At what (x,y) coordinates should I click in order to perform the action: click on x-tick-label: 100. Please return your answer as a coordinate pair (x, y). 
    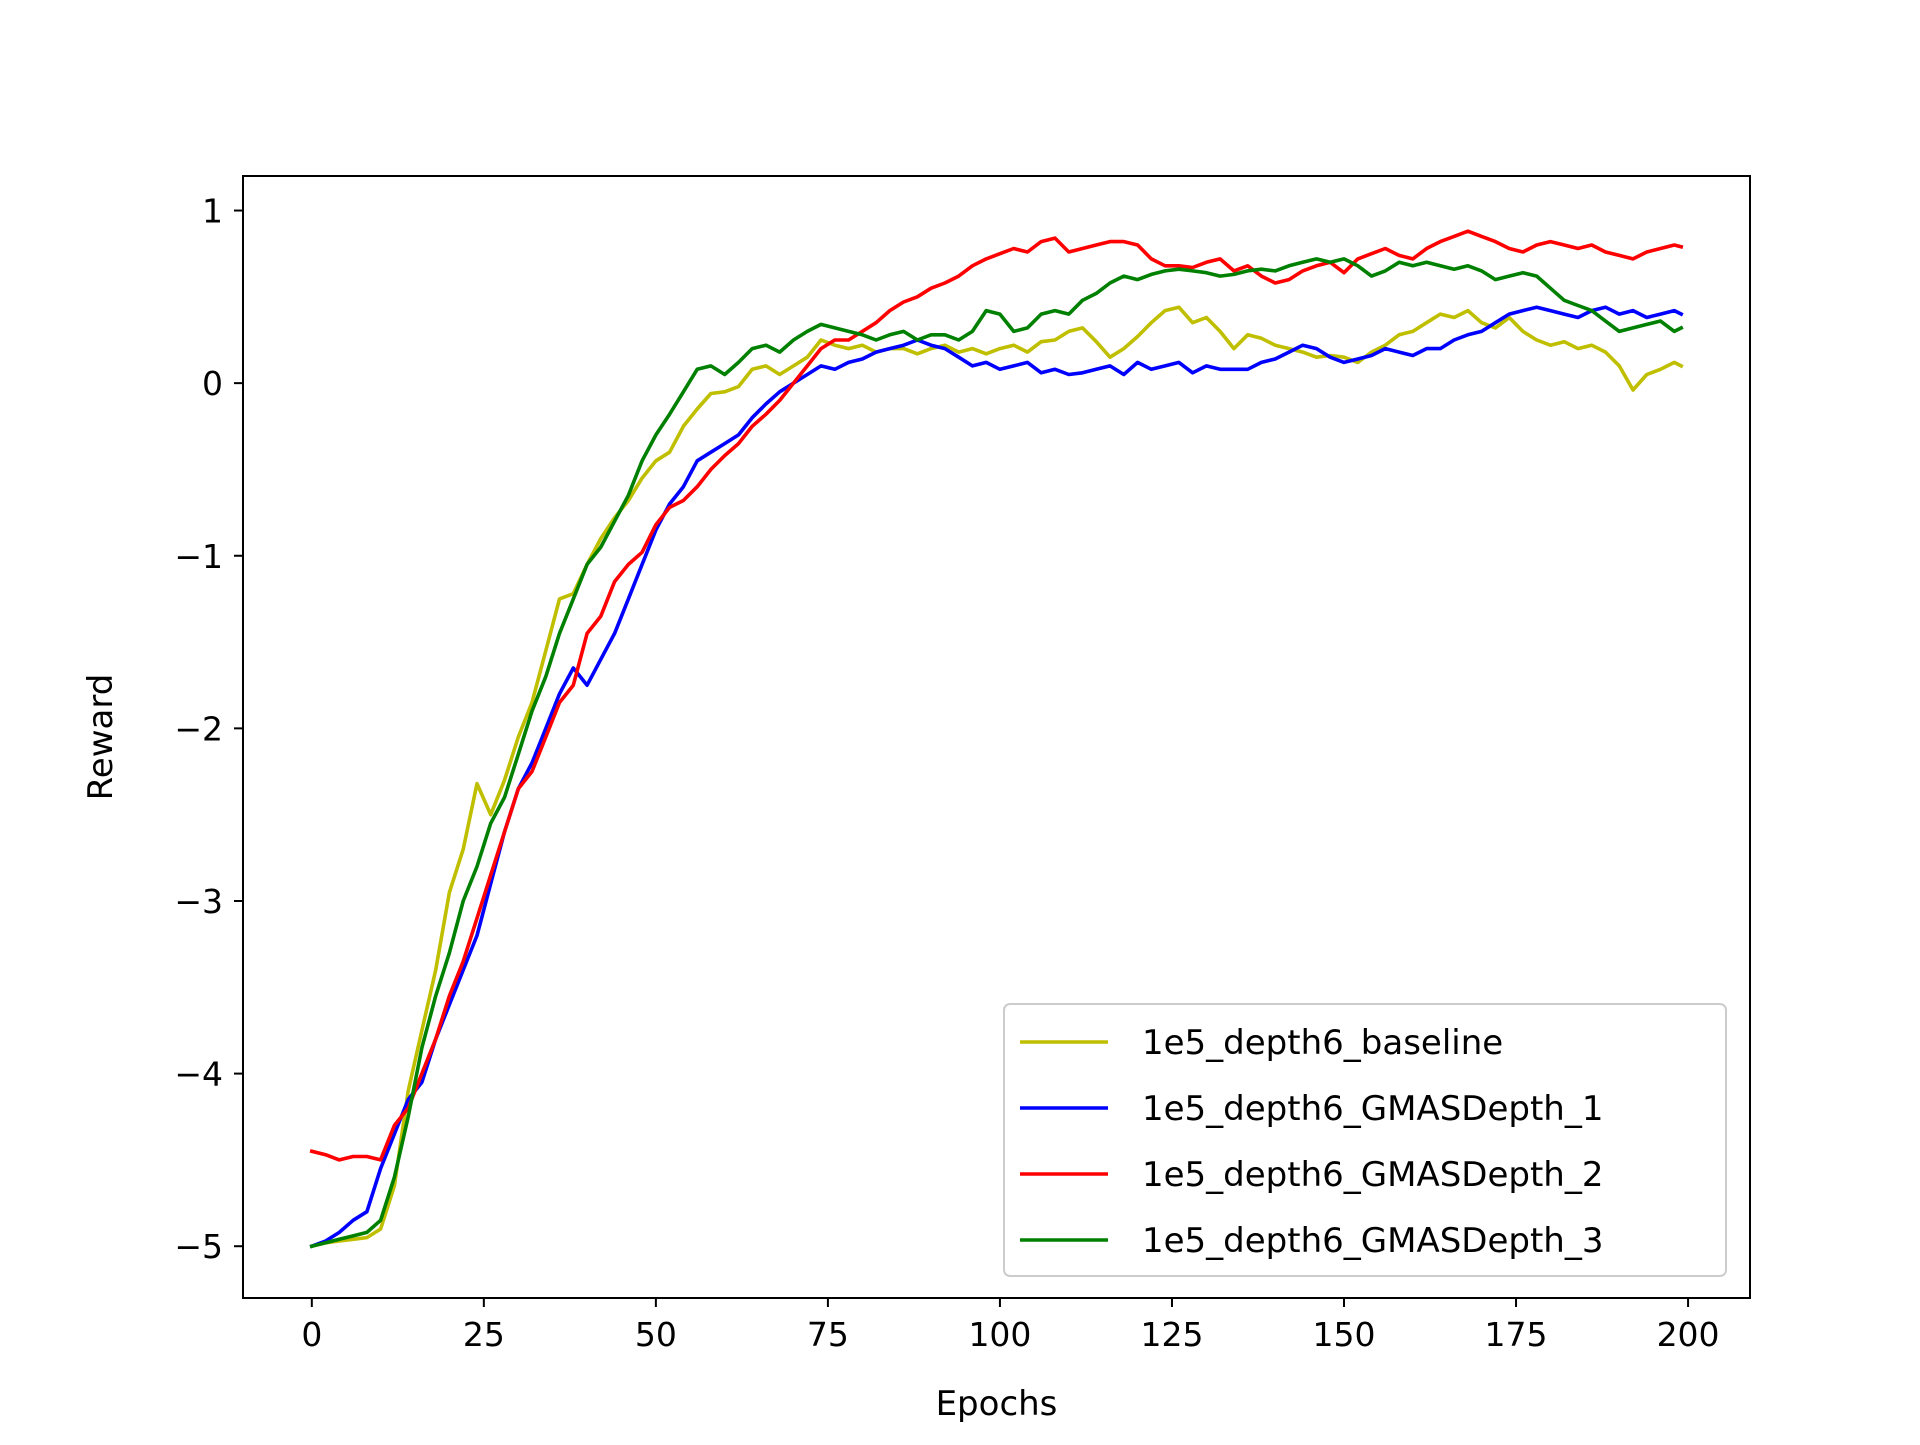
    Looking at the image, I should click on (999, 1334).